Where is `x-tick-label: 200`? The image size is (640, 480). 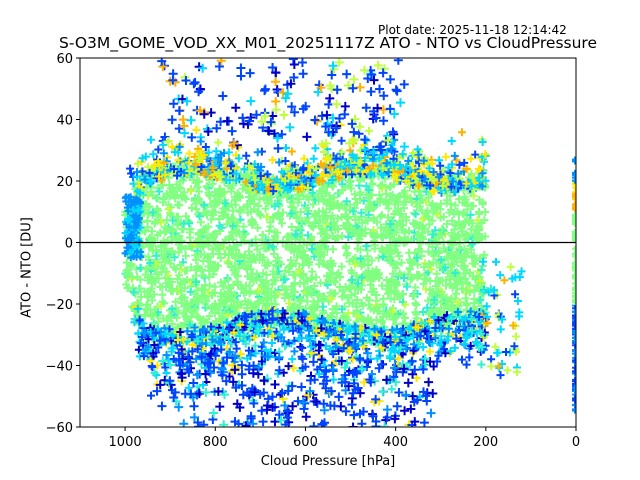 x-tick-label: 200 is located at coordinates (485, 442).